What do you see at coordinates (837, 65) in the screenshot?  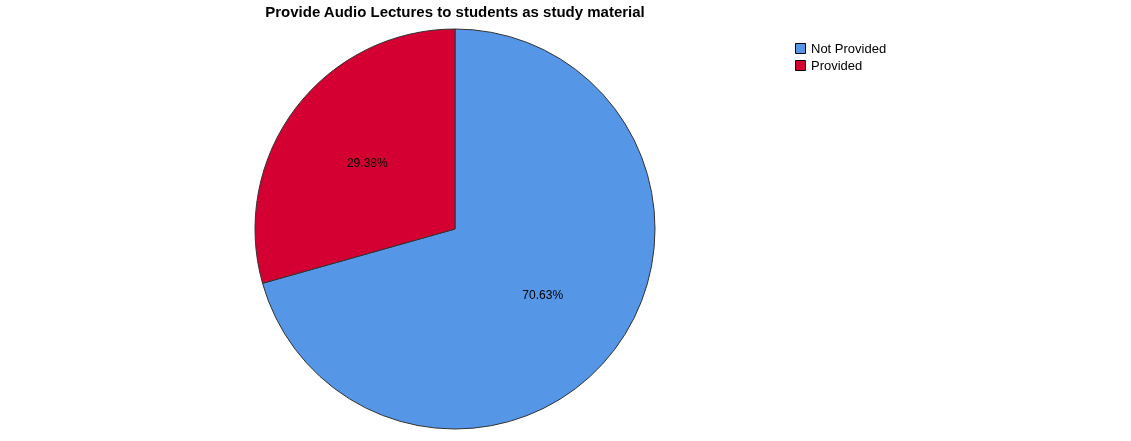 I see `legend-label: Provided` at bounding box center [837, 65].